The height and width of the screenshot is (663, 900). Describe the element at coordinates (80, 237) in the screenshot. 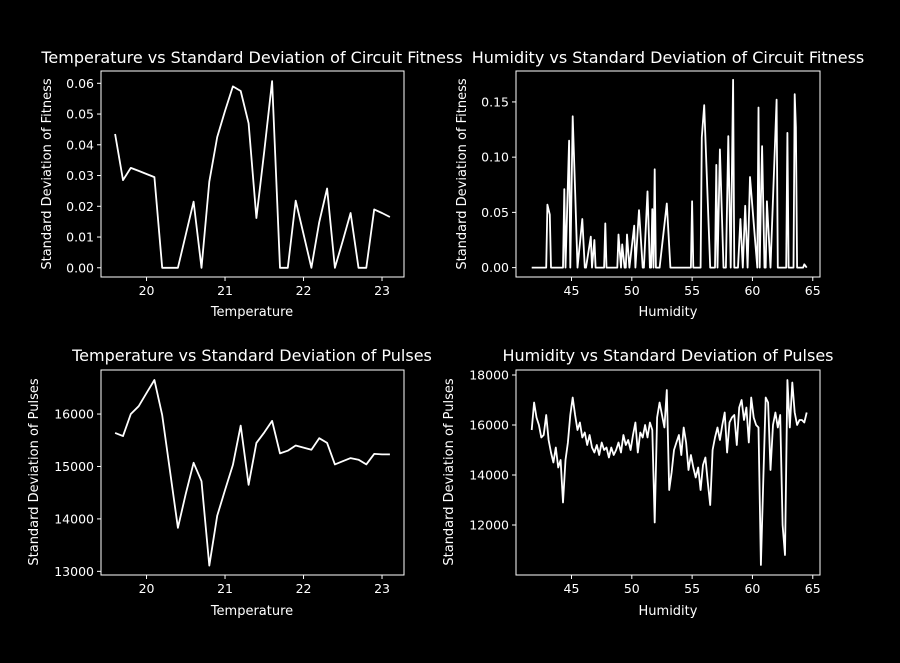

I see `y-tick-label: 0.01` at that location.